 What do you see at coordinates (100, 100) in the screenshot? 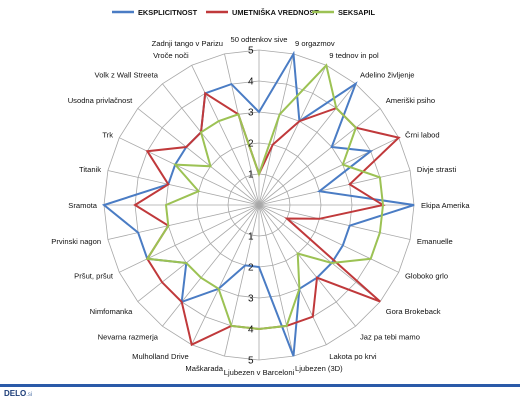
I see `category-label: Usodna privlačnost` at bounding box center [100, 100].